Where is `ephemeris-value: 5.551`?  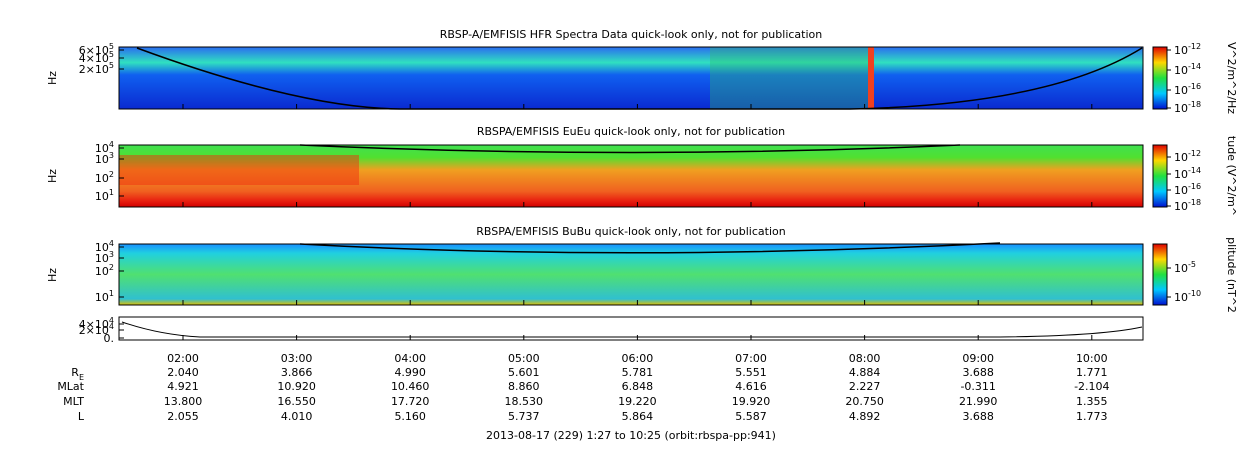 ephemeris-value: 5.551 is located at coordinates (751, 372).